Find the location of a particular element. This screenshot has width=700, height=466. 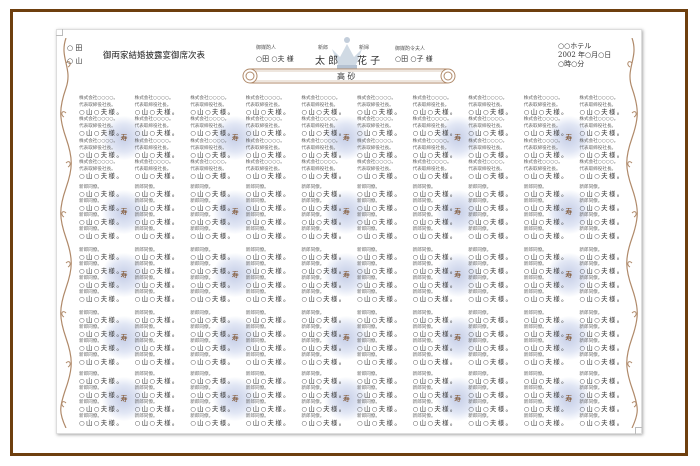

guest-affiliation: 株式会社○○○○。 is located at coordinates (99, 120).